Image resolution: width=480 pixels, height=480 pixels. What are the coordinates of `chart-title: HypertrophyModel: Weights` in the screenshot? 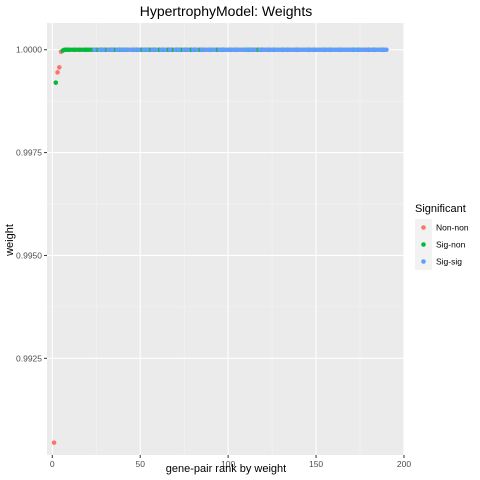 It's located at (226, 11).